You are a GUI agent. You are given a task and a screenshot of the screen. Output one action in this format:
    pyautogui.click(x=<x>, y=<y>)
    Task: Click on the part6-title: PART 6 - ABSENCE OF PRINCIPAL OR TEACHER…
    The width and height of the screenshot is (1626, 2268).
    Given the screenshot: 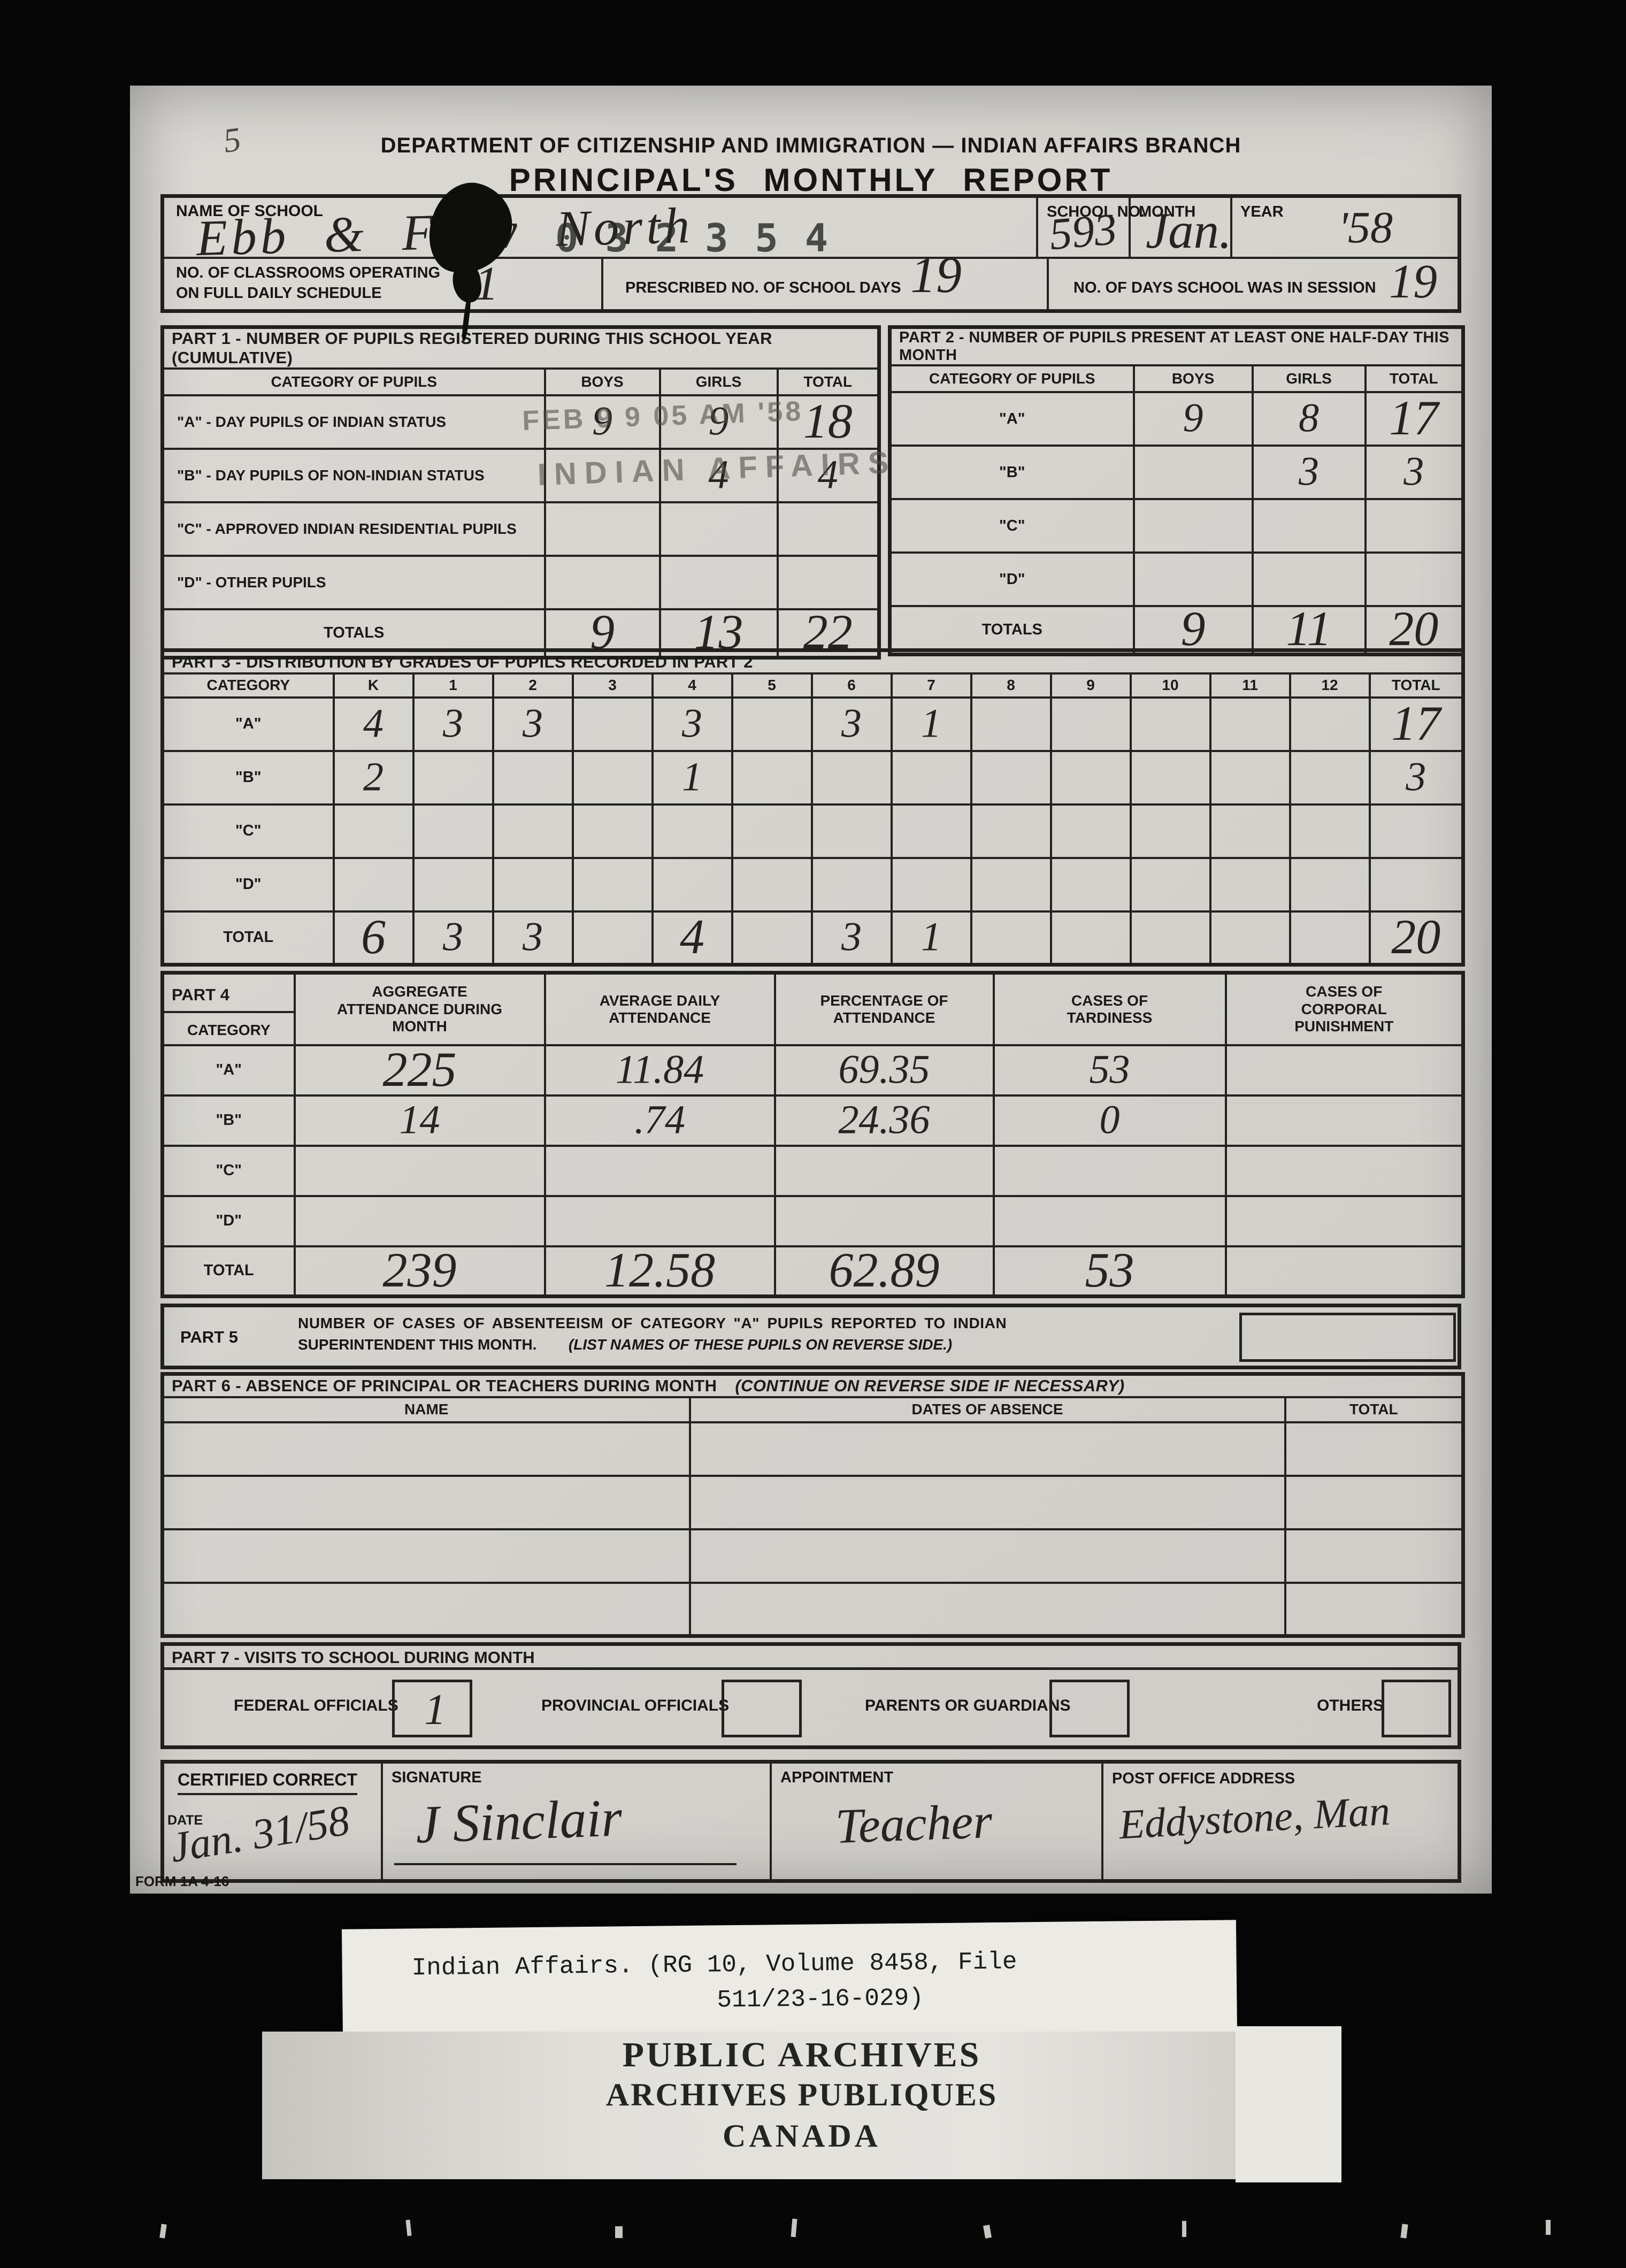 What is the action you would take?
    pyautogui.click(x=444, y=1386)
    